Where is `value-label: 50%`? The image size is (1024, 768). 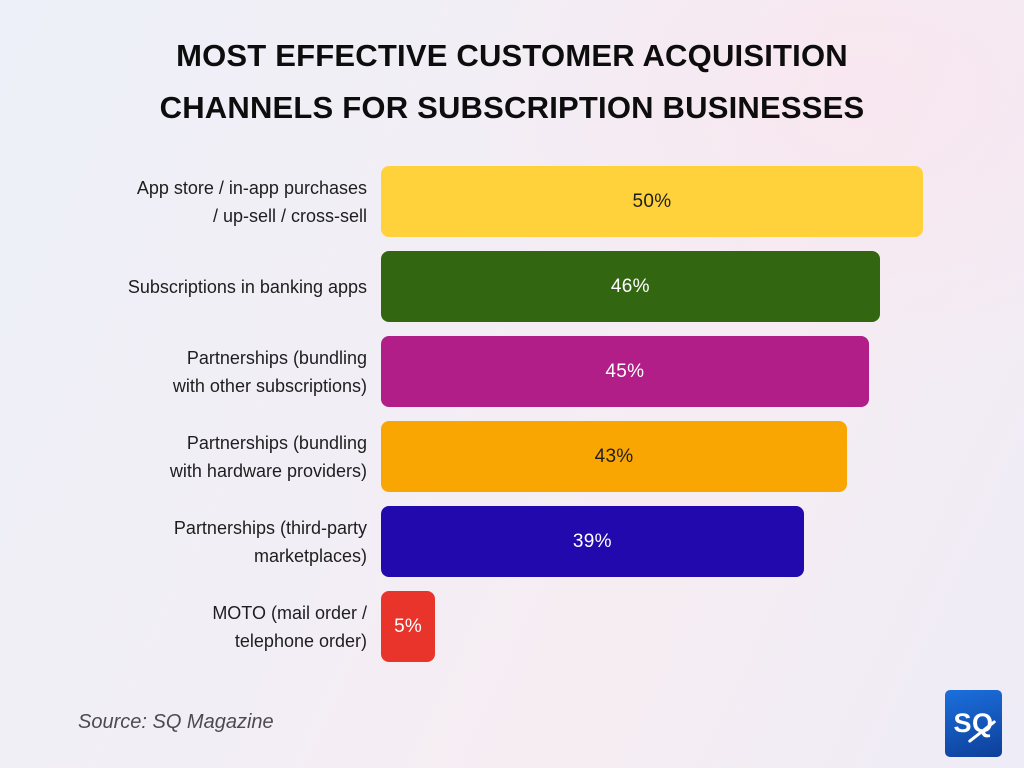
value-label: 50% is located at coordinates (652, 201).